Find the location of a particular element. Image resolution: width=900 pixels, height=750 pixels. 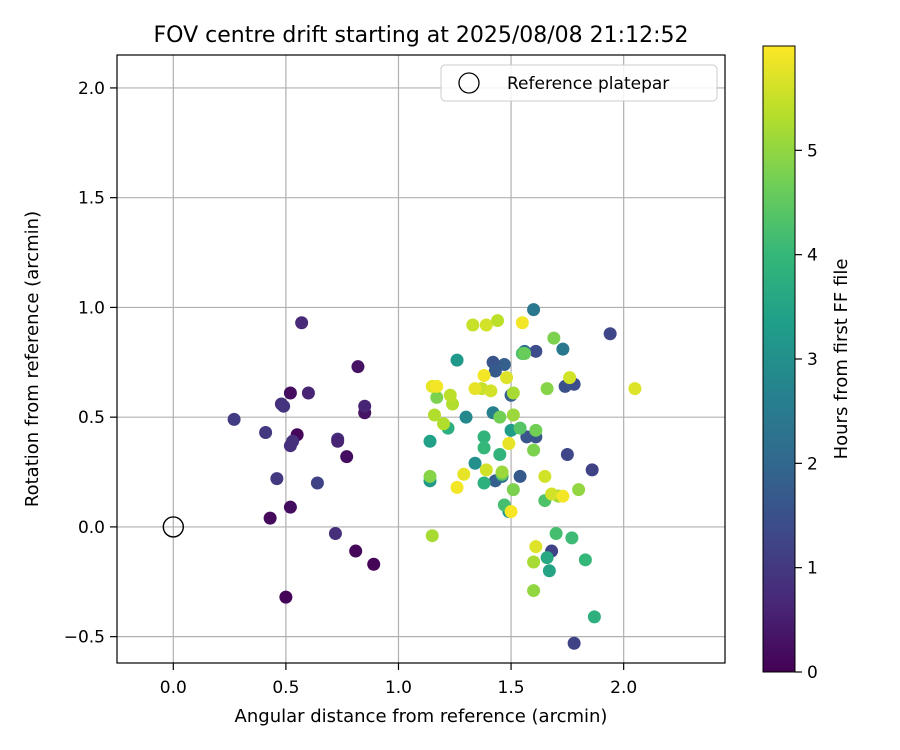

reference-platepar-marker is located at coordinates (173, 527).